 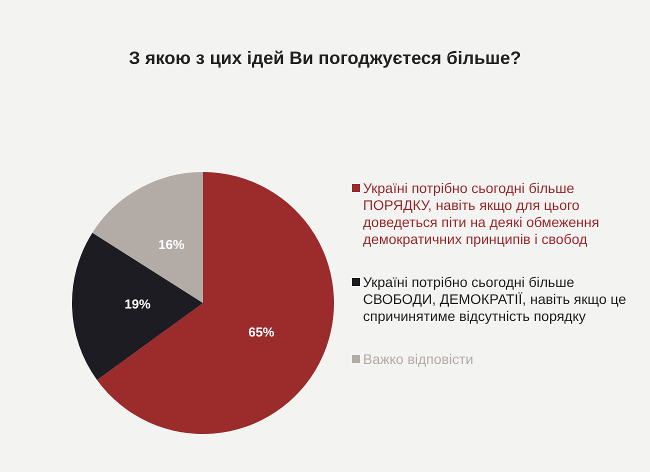 I want to click on data-label: 16%, so click(x=171, y=244).